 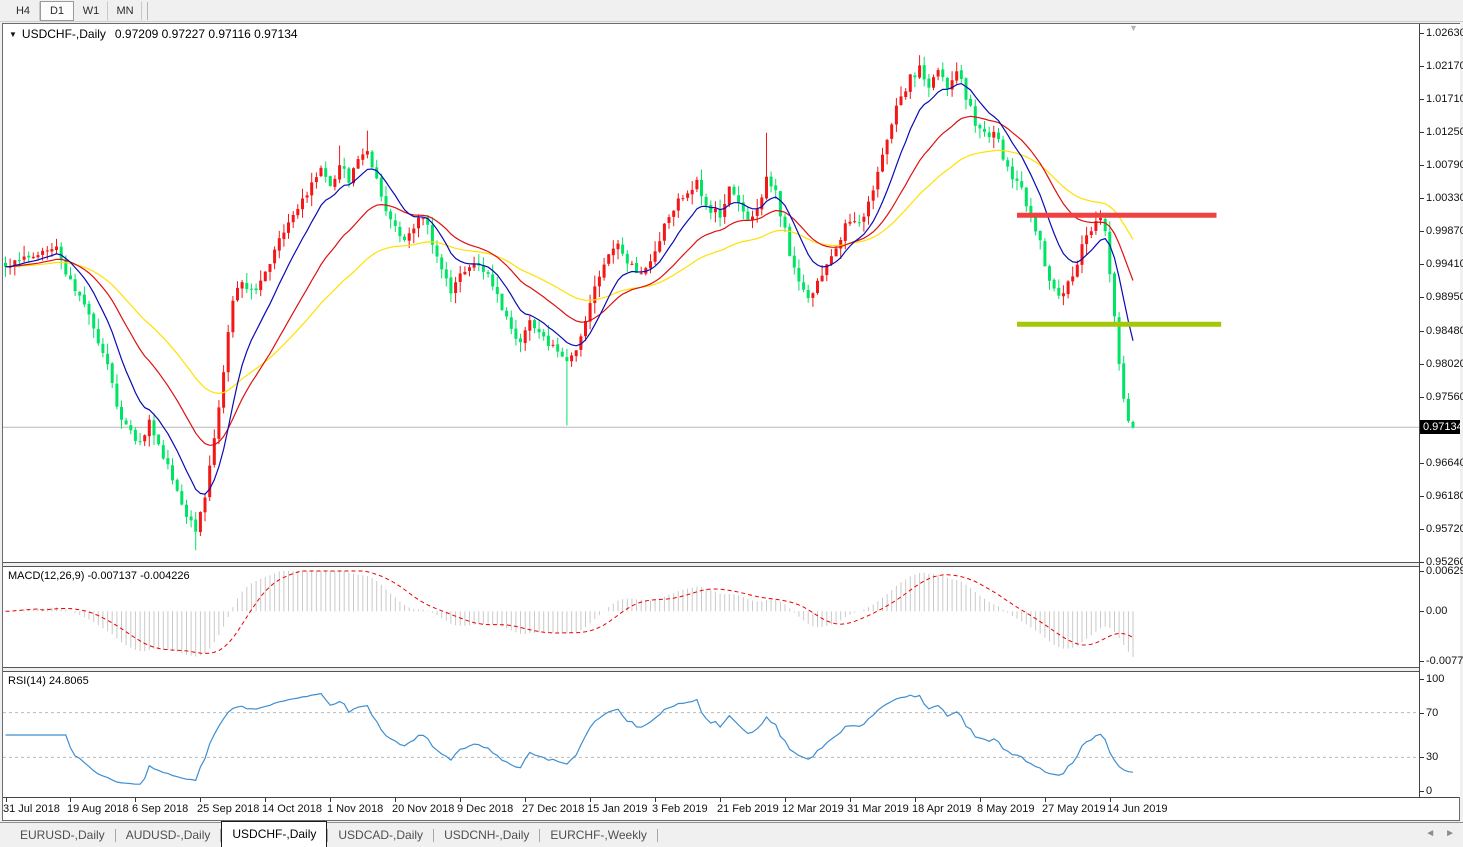 I want to click on tab-scroll-left-icon: ◄, so click(x=1430, y=833).